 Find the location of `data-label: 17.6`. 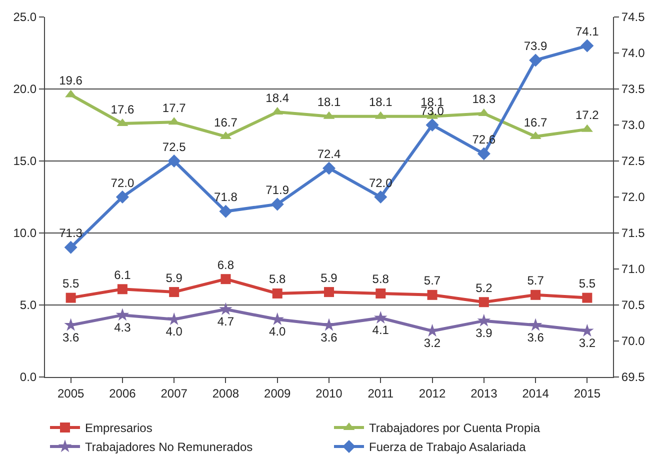

data-label: 17.6 is located at coordinates (122, 109).